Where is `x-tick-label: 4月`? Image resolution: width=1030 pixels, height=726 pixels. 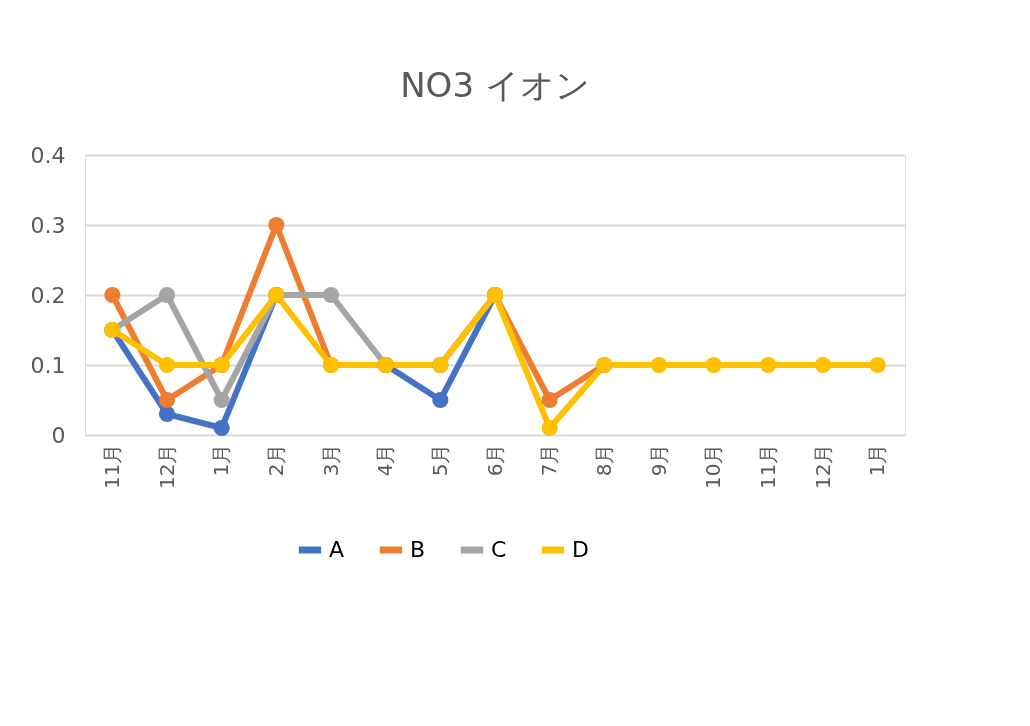 x-tick-label: 4月 is located at coordinates (385, 460).